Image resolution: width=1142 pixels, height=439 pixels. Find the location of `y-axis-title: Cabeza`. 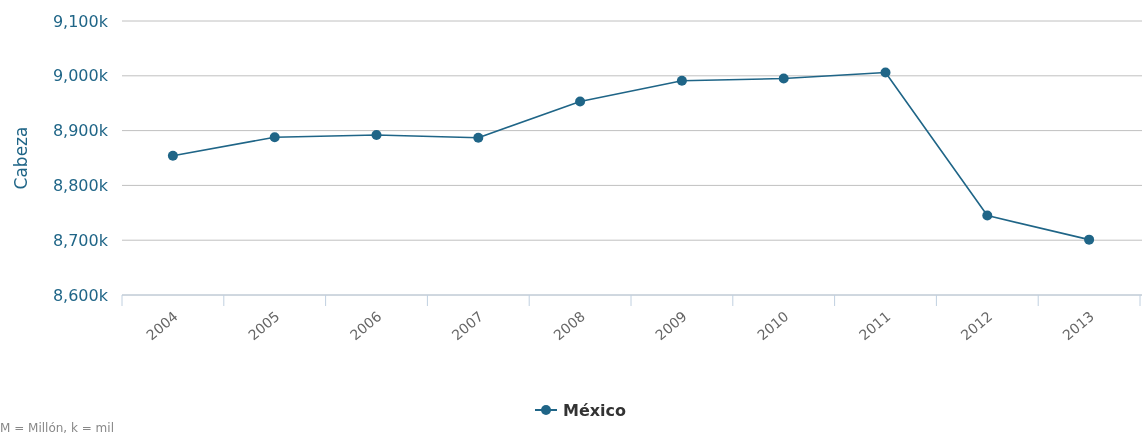

y-axis-title: Cabeza is located at coordinates (21, 158).